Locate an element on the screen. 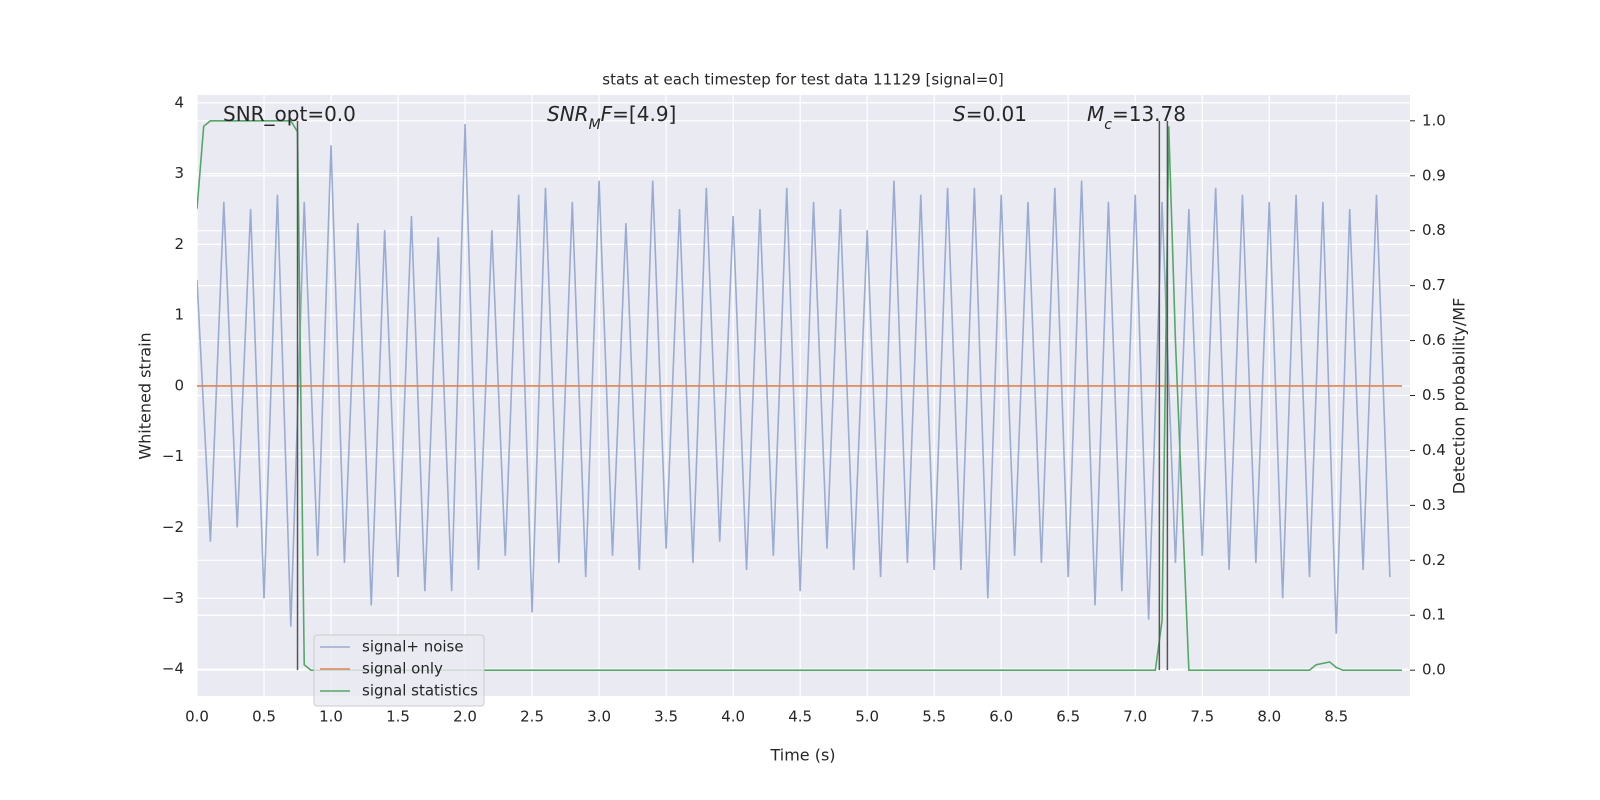 This screenshot has width=1600, height=800. y-tick-label: 2 is located at coordinates (179, 244).